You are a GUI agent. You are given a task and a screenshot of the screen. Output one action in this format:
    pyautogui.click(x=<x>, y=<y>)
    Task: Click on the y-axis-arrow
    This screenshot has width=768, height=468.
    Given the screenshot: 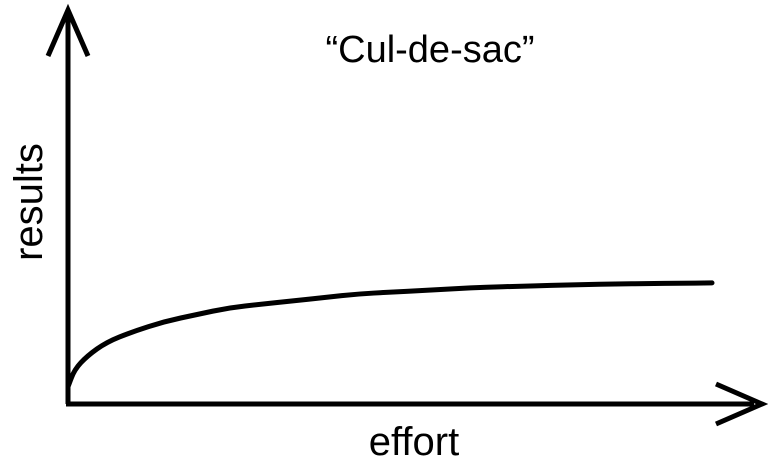 What is the action you would take?
    pyautogui.click(x=68, y=30)
    